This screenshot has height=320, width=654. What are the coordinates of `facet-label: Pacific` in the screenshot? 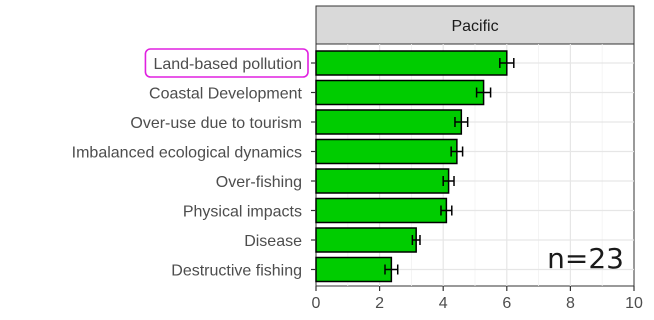 It's located at (474, 26).